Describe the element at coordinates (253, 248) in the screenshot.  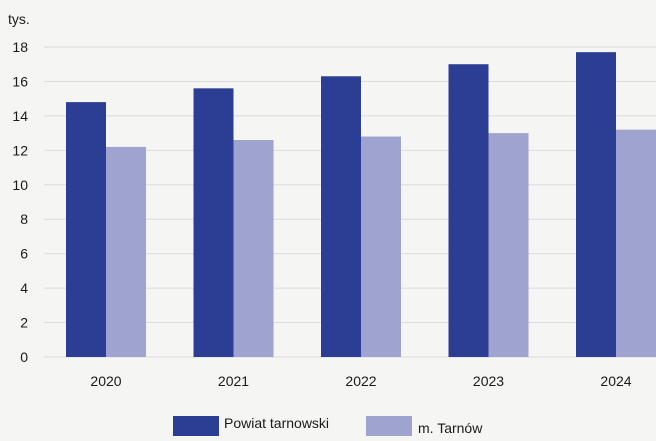
I see `bar-m-tarnow-2021` at that location.